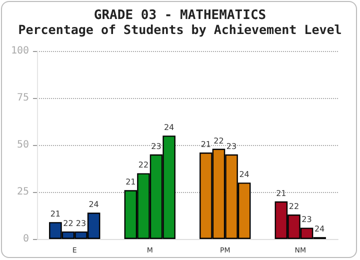 Image resolution: width=360 pixels, height=260 pixels. What do you see at coordinates (156, 146) in the screenshot?
I see `series-label: 23` at bounding box center [156, 146].